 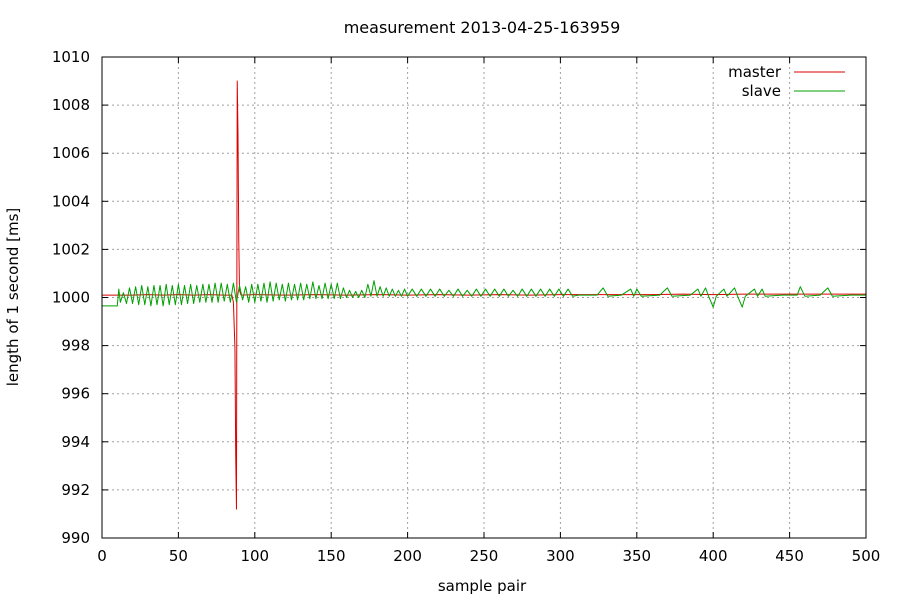 What do you see at coordinates (178, 556) in the screenshot?
I see `x-tick-label: 50` at bounding box center [178, 556].